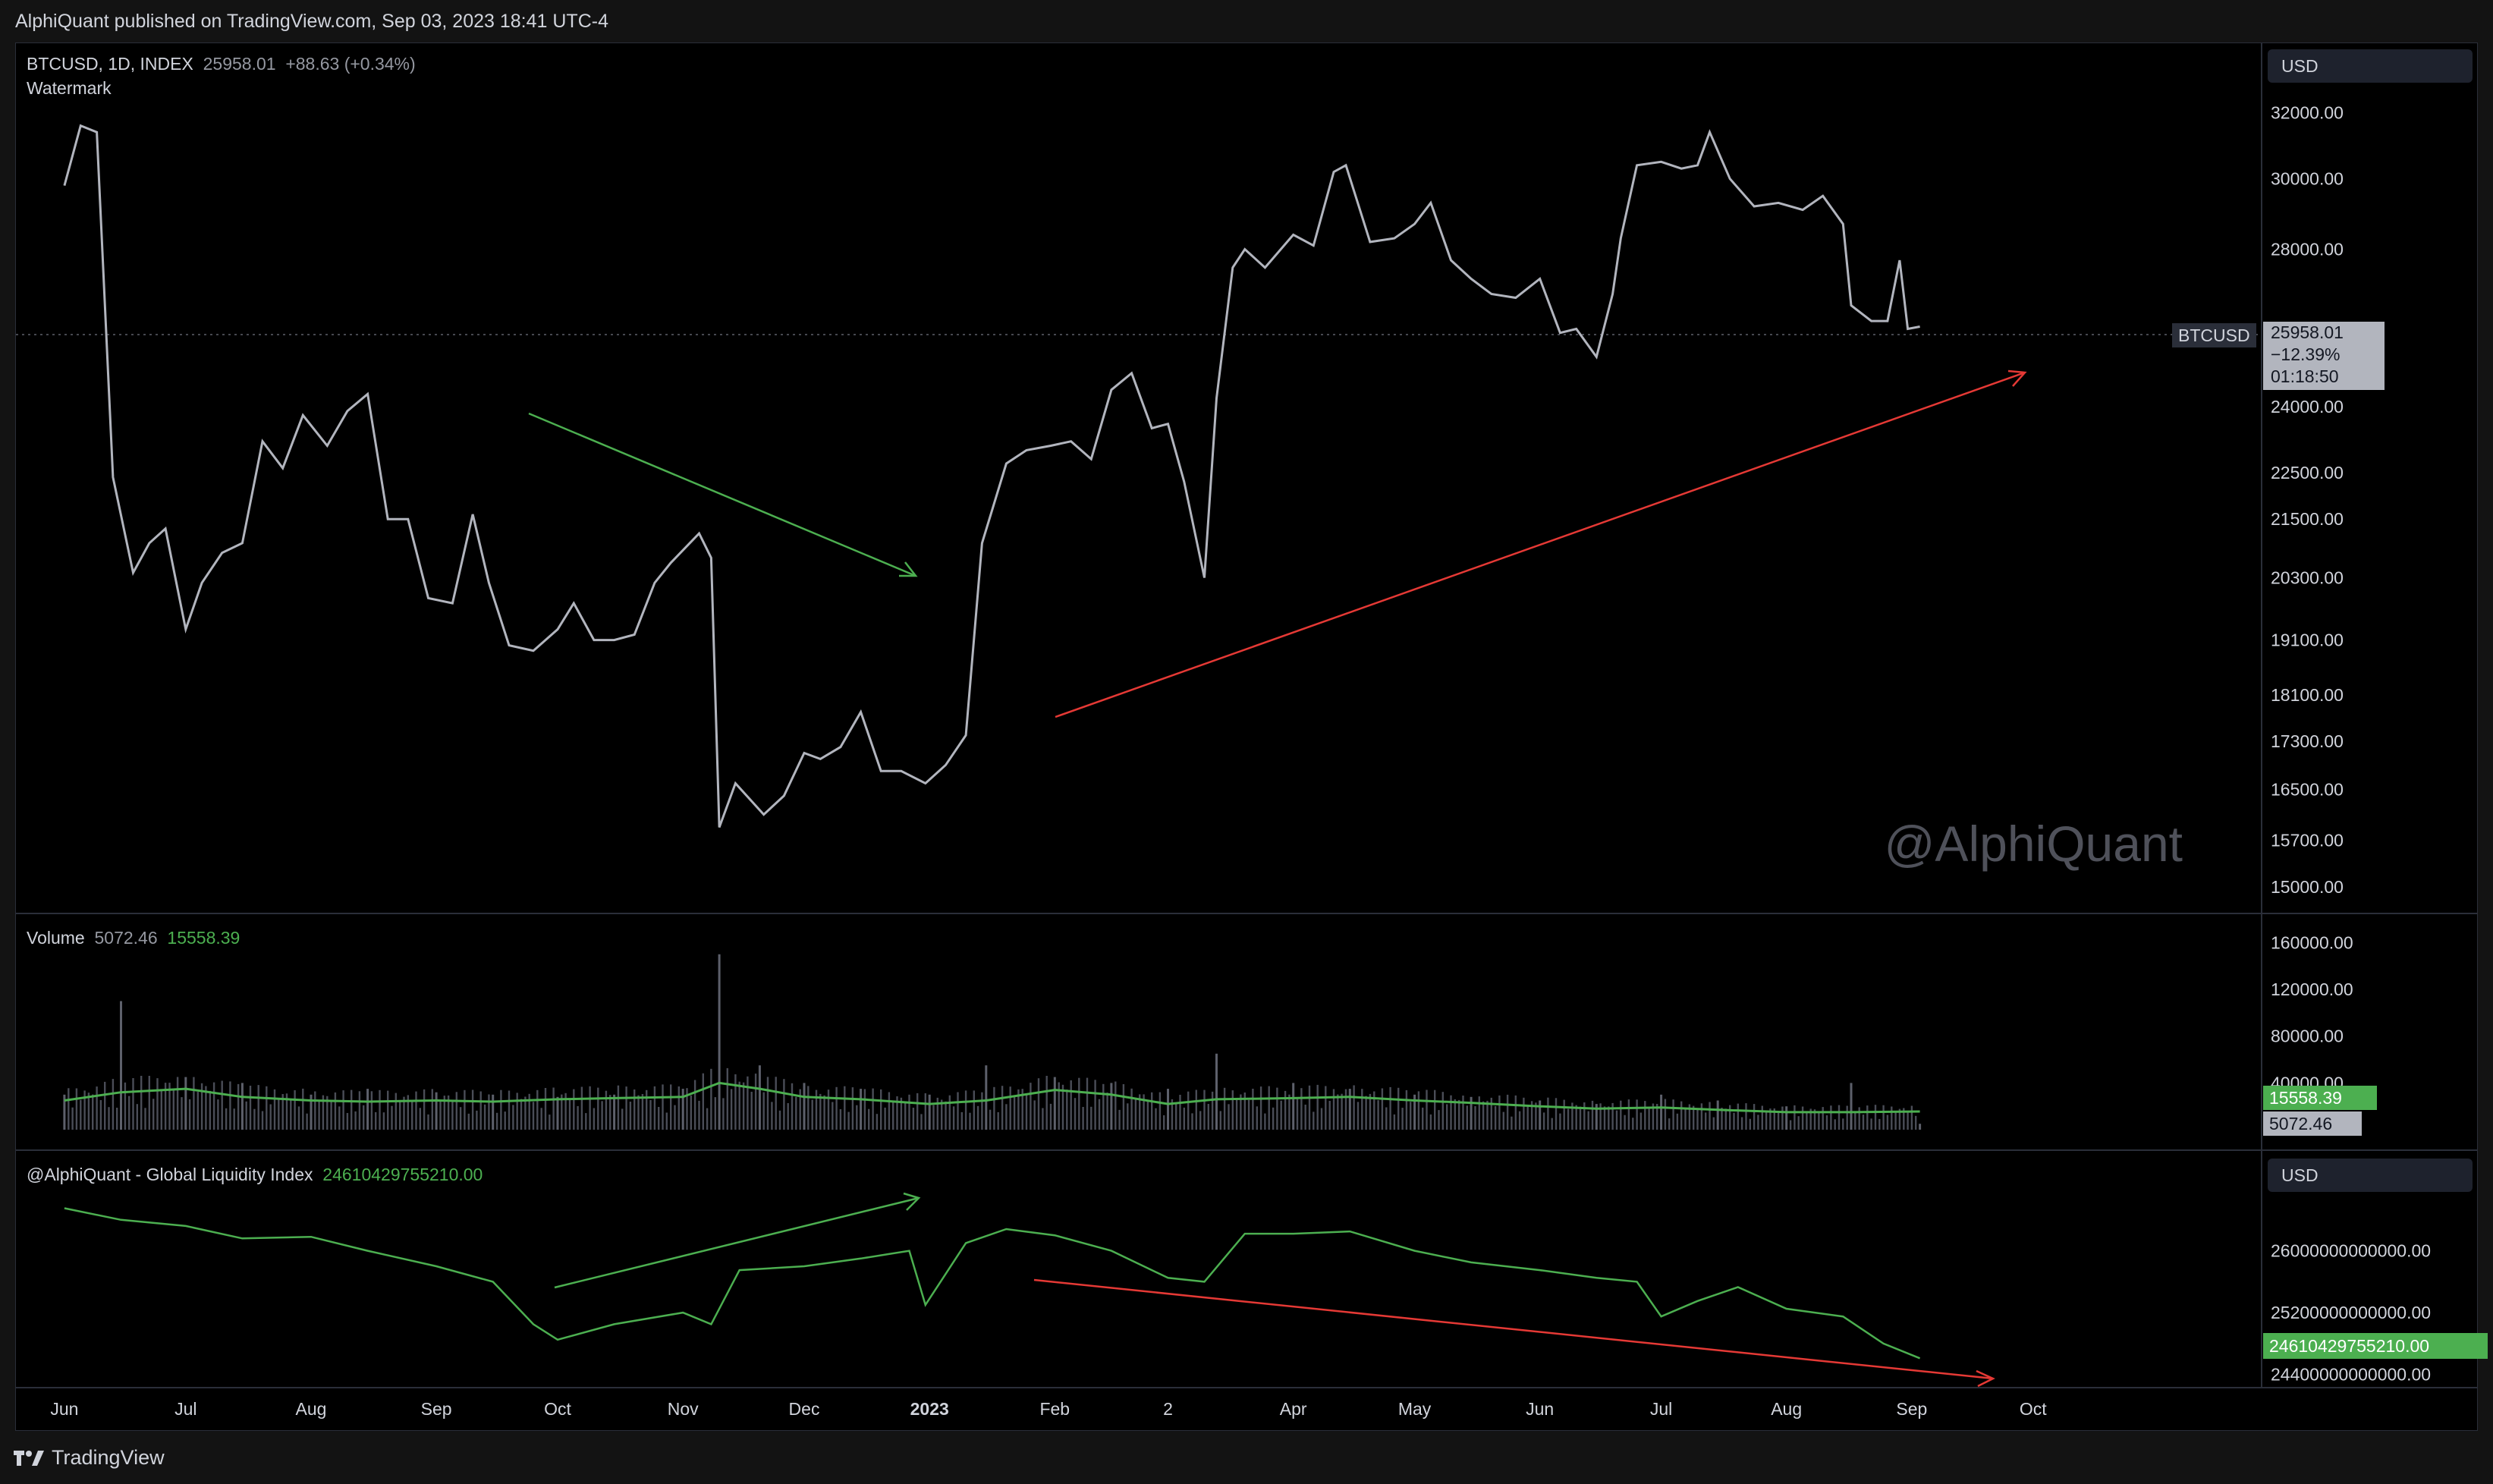  Describe the element at coordinates (992, 1283) in the screenshot. I see `liquidity-line` at that location.